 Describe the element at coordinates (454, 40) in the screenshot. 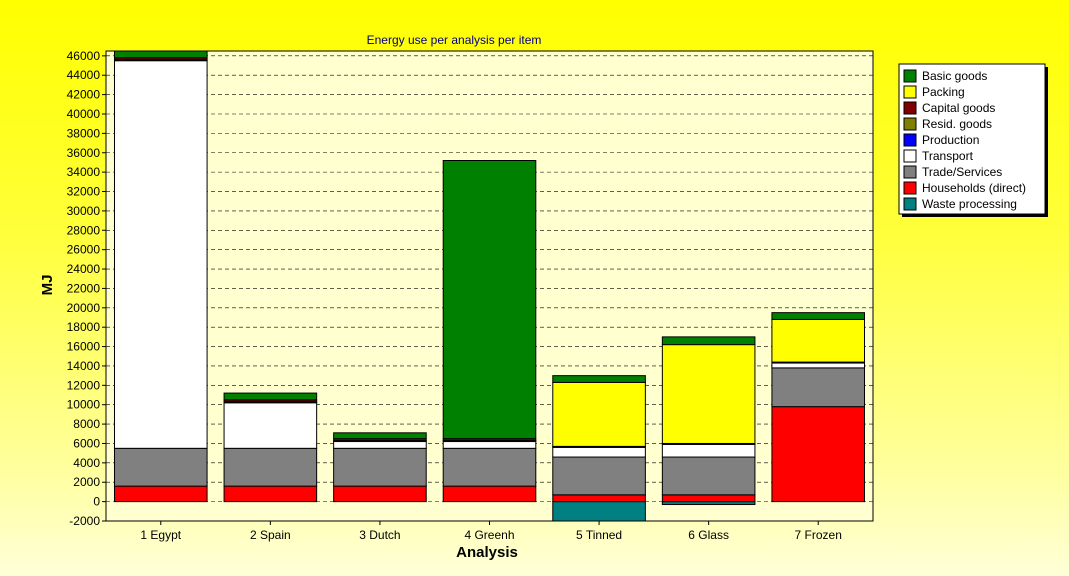

I see `chart-title: Energy use per analysis per item` at that location.